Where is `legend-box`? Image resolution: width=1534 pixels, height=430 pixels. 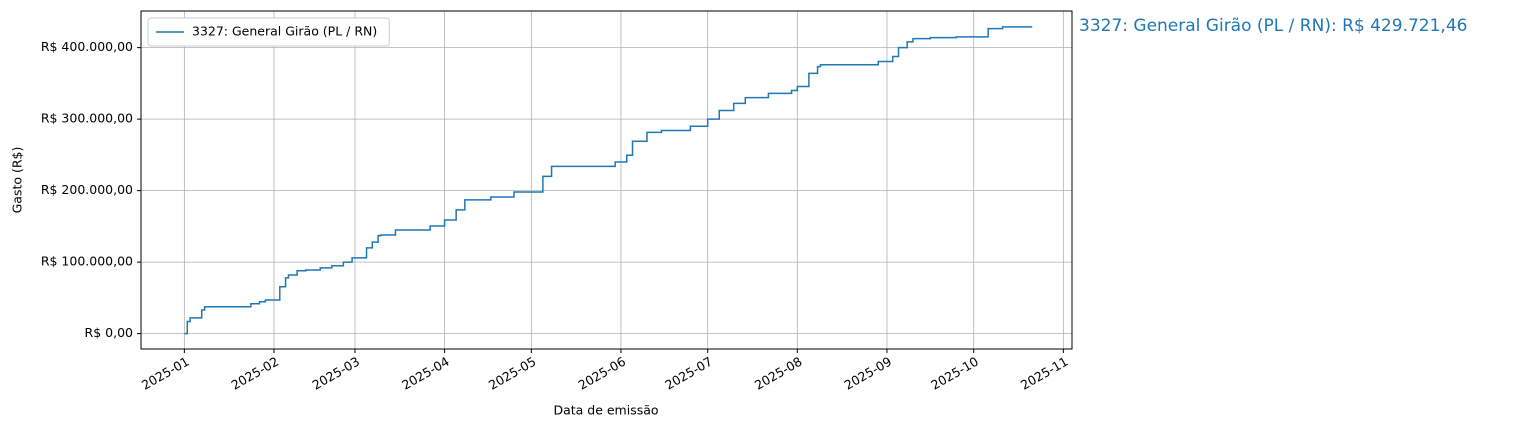 legend-box is located at coordinates (268, 32).